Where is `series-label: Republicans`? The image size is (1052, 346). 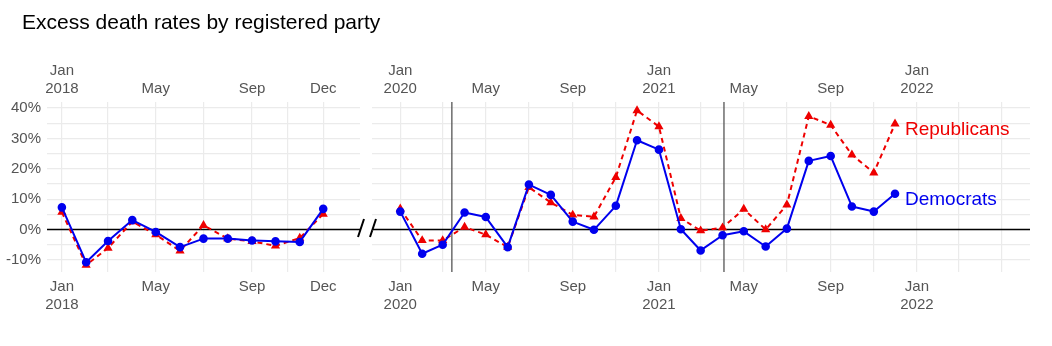 series-label: Republicans is located at coordinates (957, 129).